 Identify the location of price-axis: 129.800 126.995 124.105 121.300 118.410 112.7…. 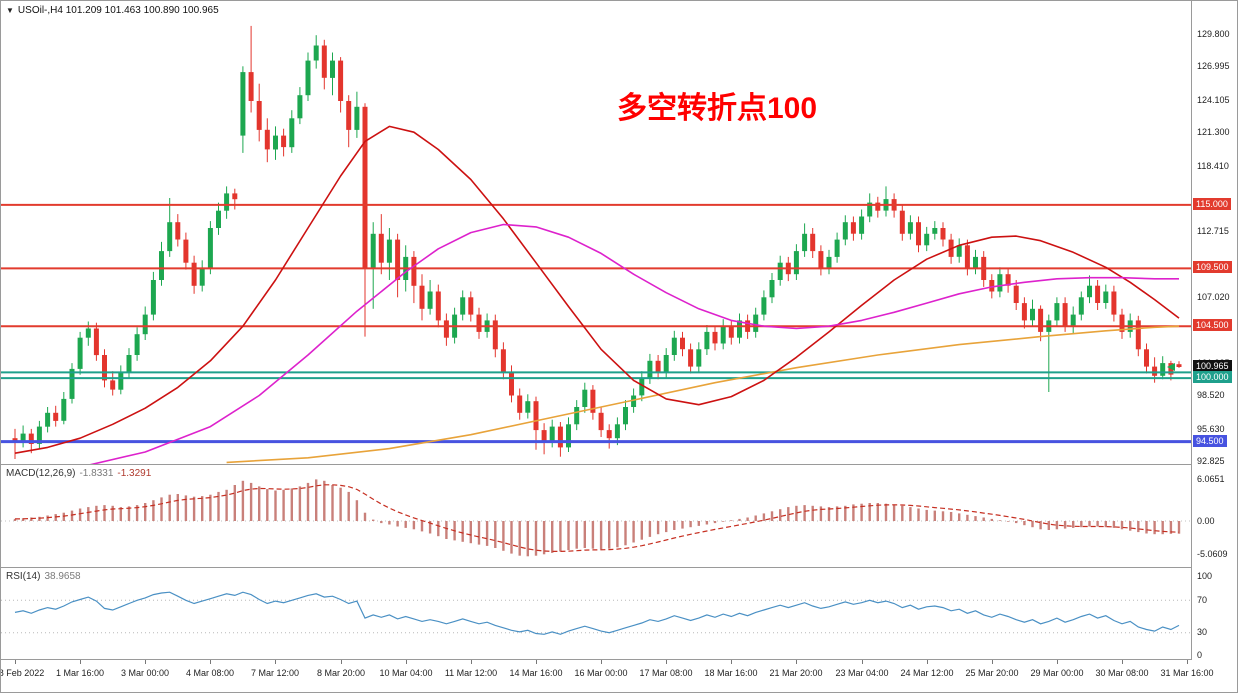
(1214, 330).